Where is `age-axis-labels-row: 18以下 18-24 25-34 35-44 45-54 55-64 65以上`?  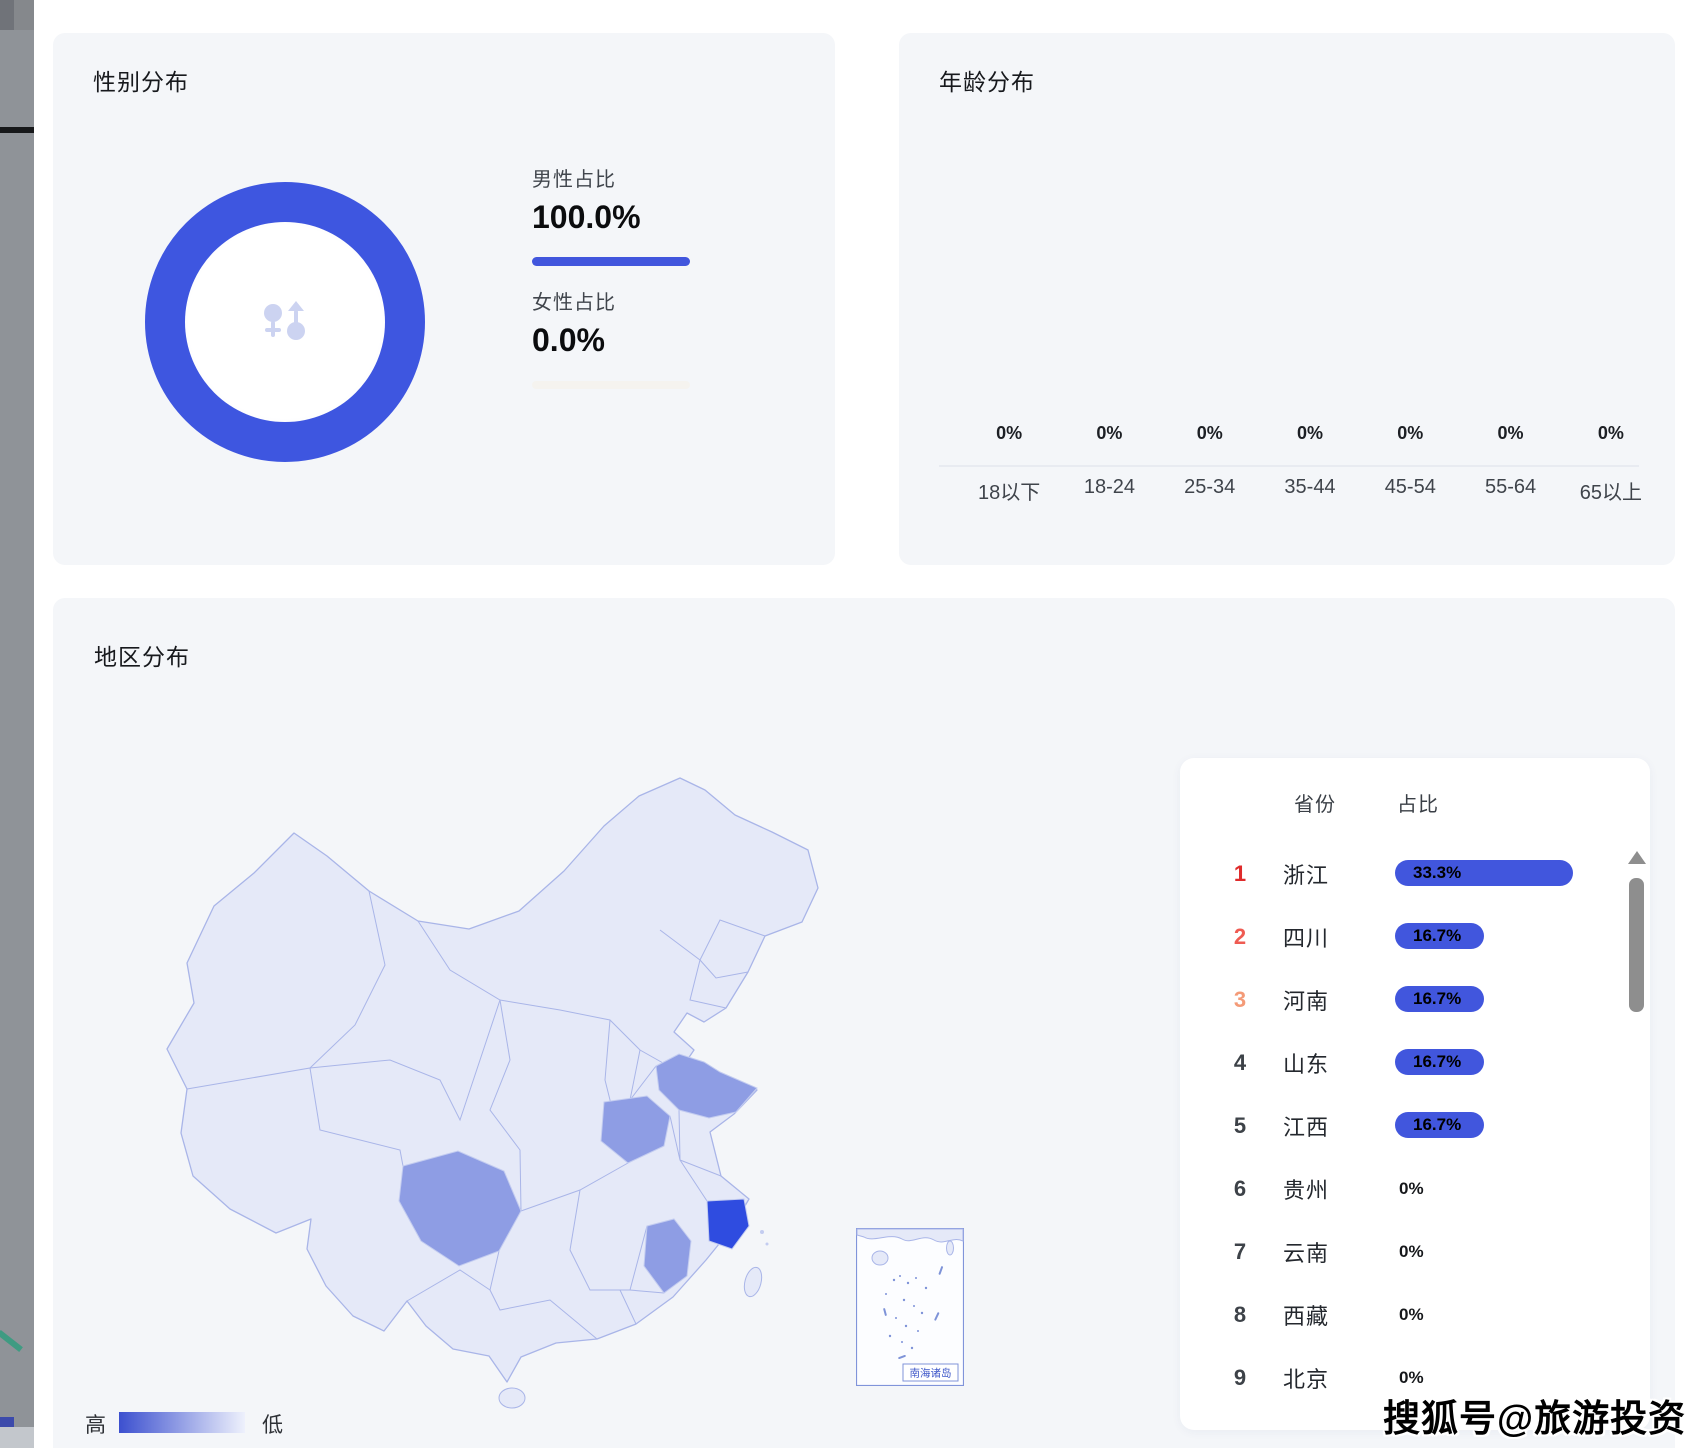
age-axis-labels-row: 18以下 18-24 25-34 35-44 45-54 55-64 65以上 is located at coordinates (1310, 490).